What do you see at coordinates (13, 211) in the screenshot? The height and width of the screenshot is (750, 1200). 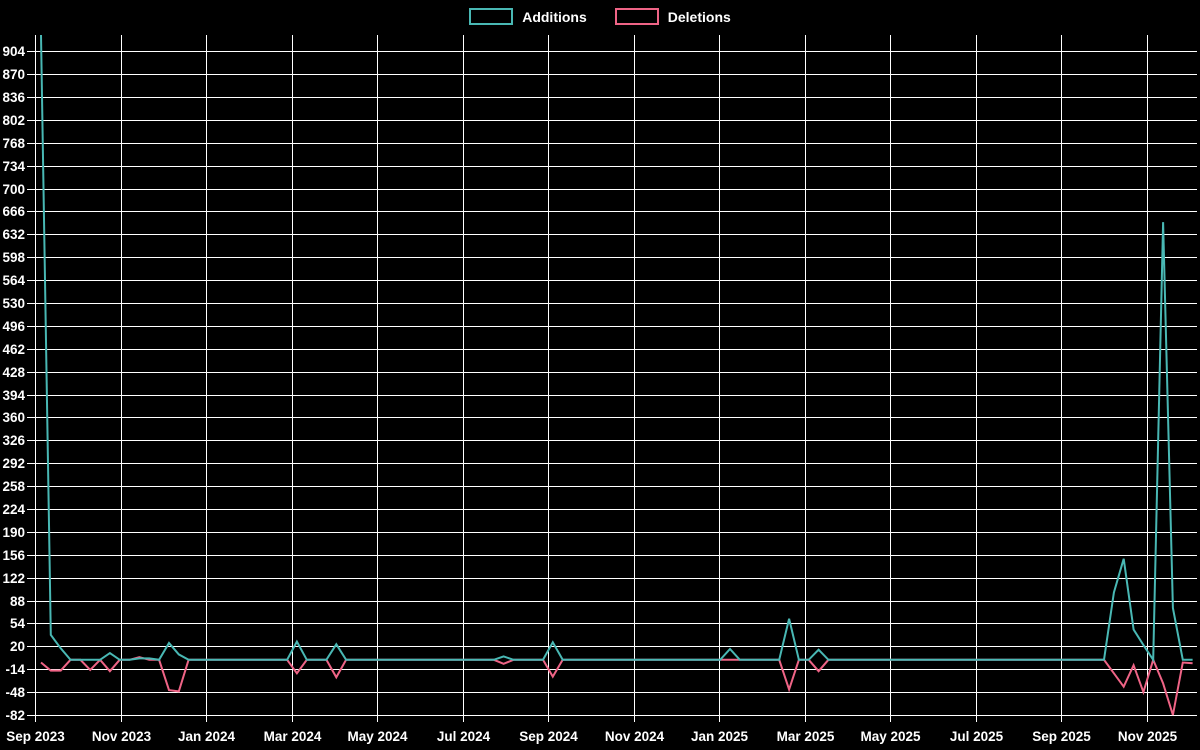 I see `y-tick-label: 666` at bounding box center [13, 211].